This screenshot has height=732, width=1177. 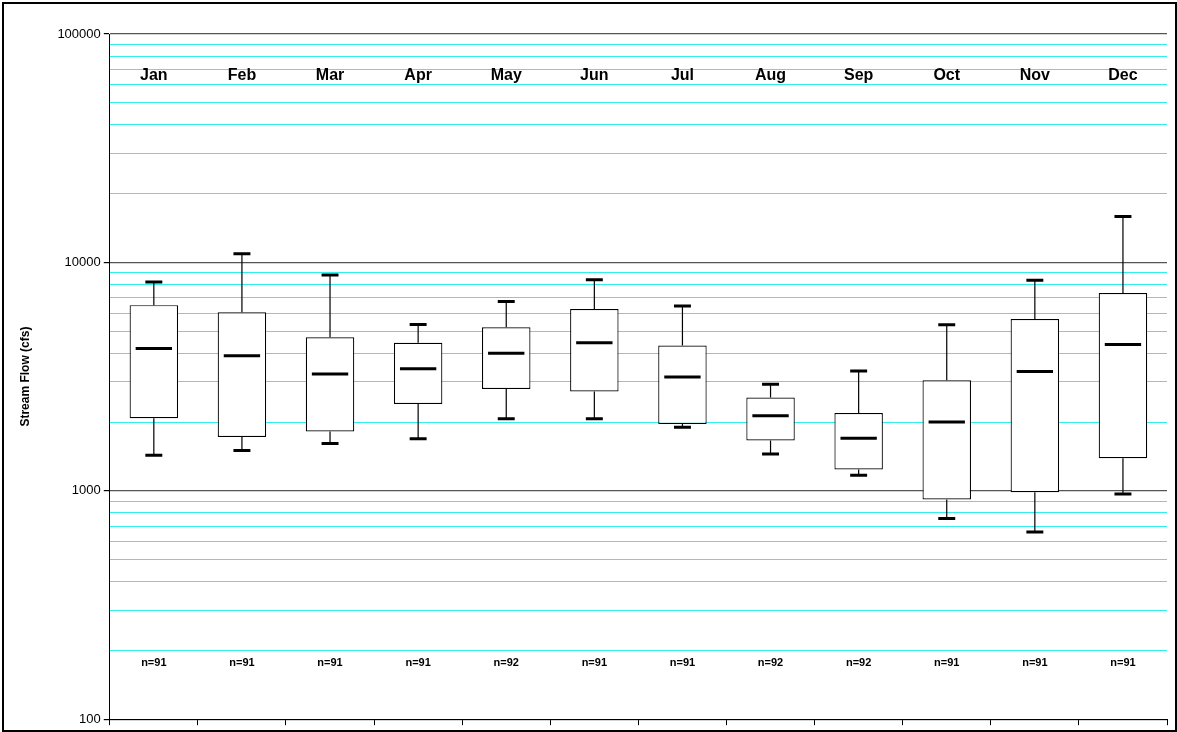 I want to click on y-tick-label: 100000, so click(x=79, y=33).